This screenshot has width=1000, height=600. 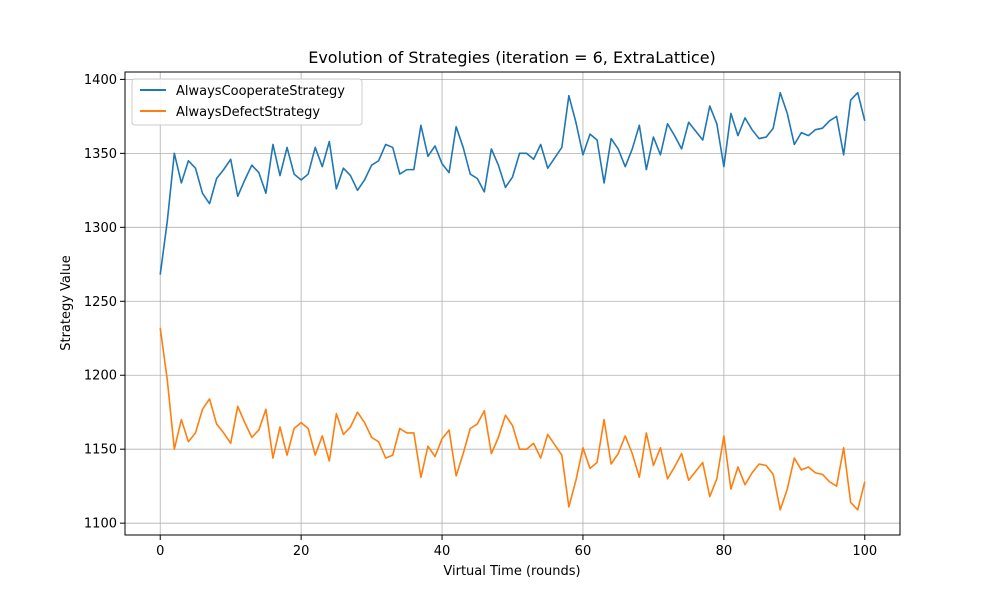 I want to click on y-tick-label: 1100, so click(x=100, y=524).